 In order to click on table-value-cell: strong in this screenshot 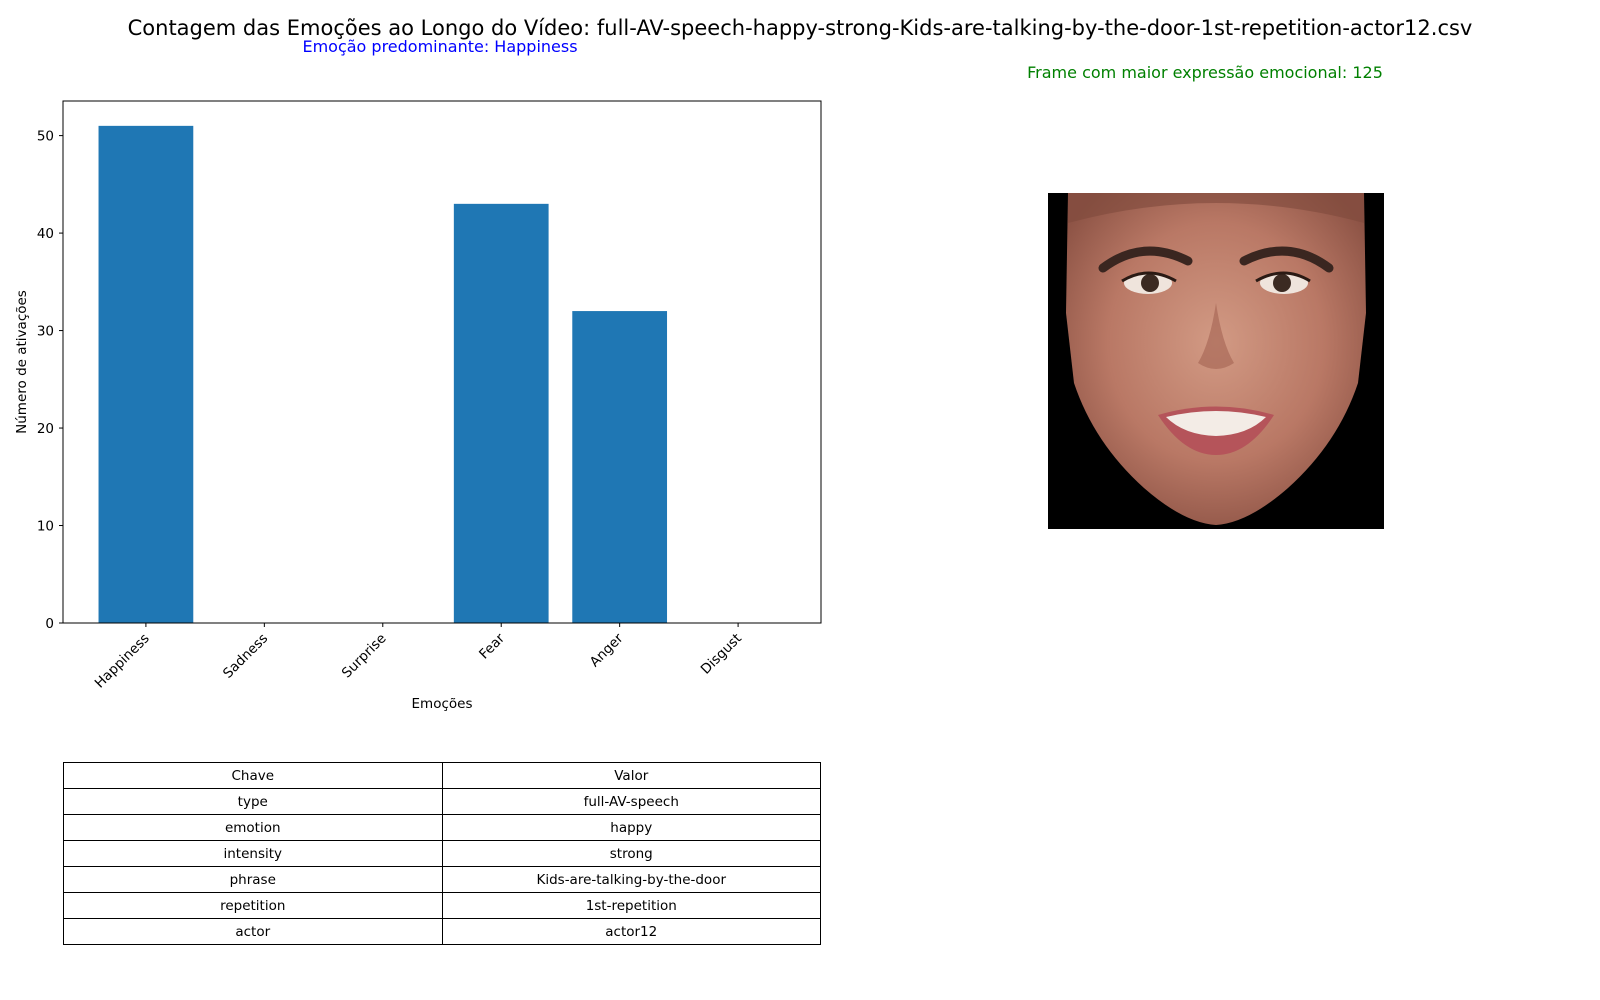, I will do `click(631, 853)`.